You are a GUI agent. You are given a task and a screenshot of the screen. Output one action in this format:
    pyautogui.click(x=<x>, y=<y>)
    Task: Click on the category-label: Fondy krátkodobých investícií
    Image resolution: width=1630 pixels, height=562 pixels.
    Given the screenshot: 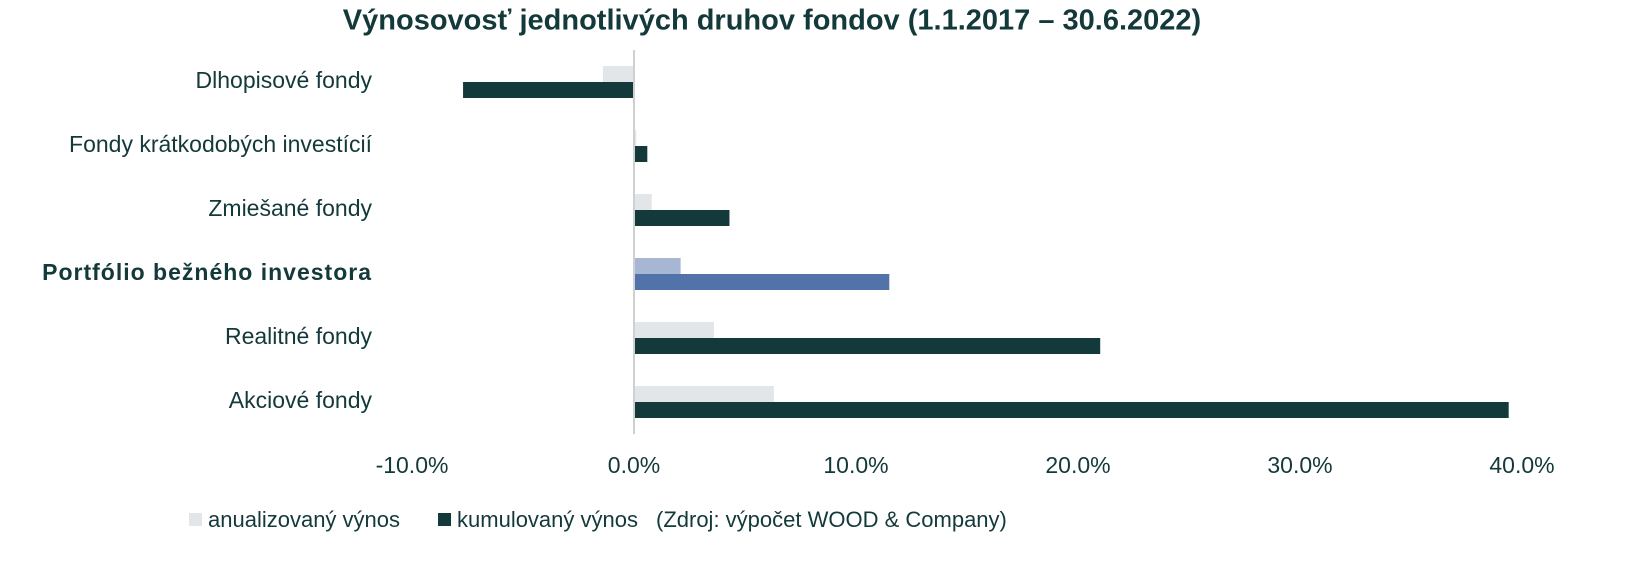 What is the action you would take?
    pyautogui.click(x=221, y=144)
    